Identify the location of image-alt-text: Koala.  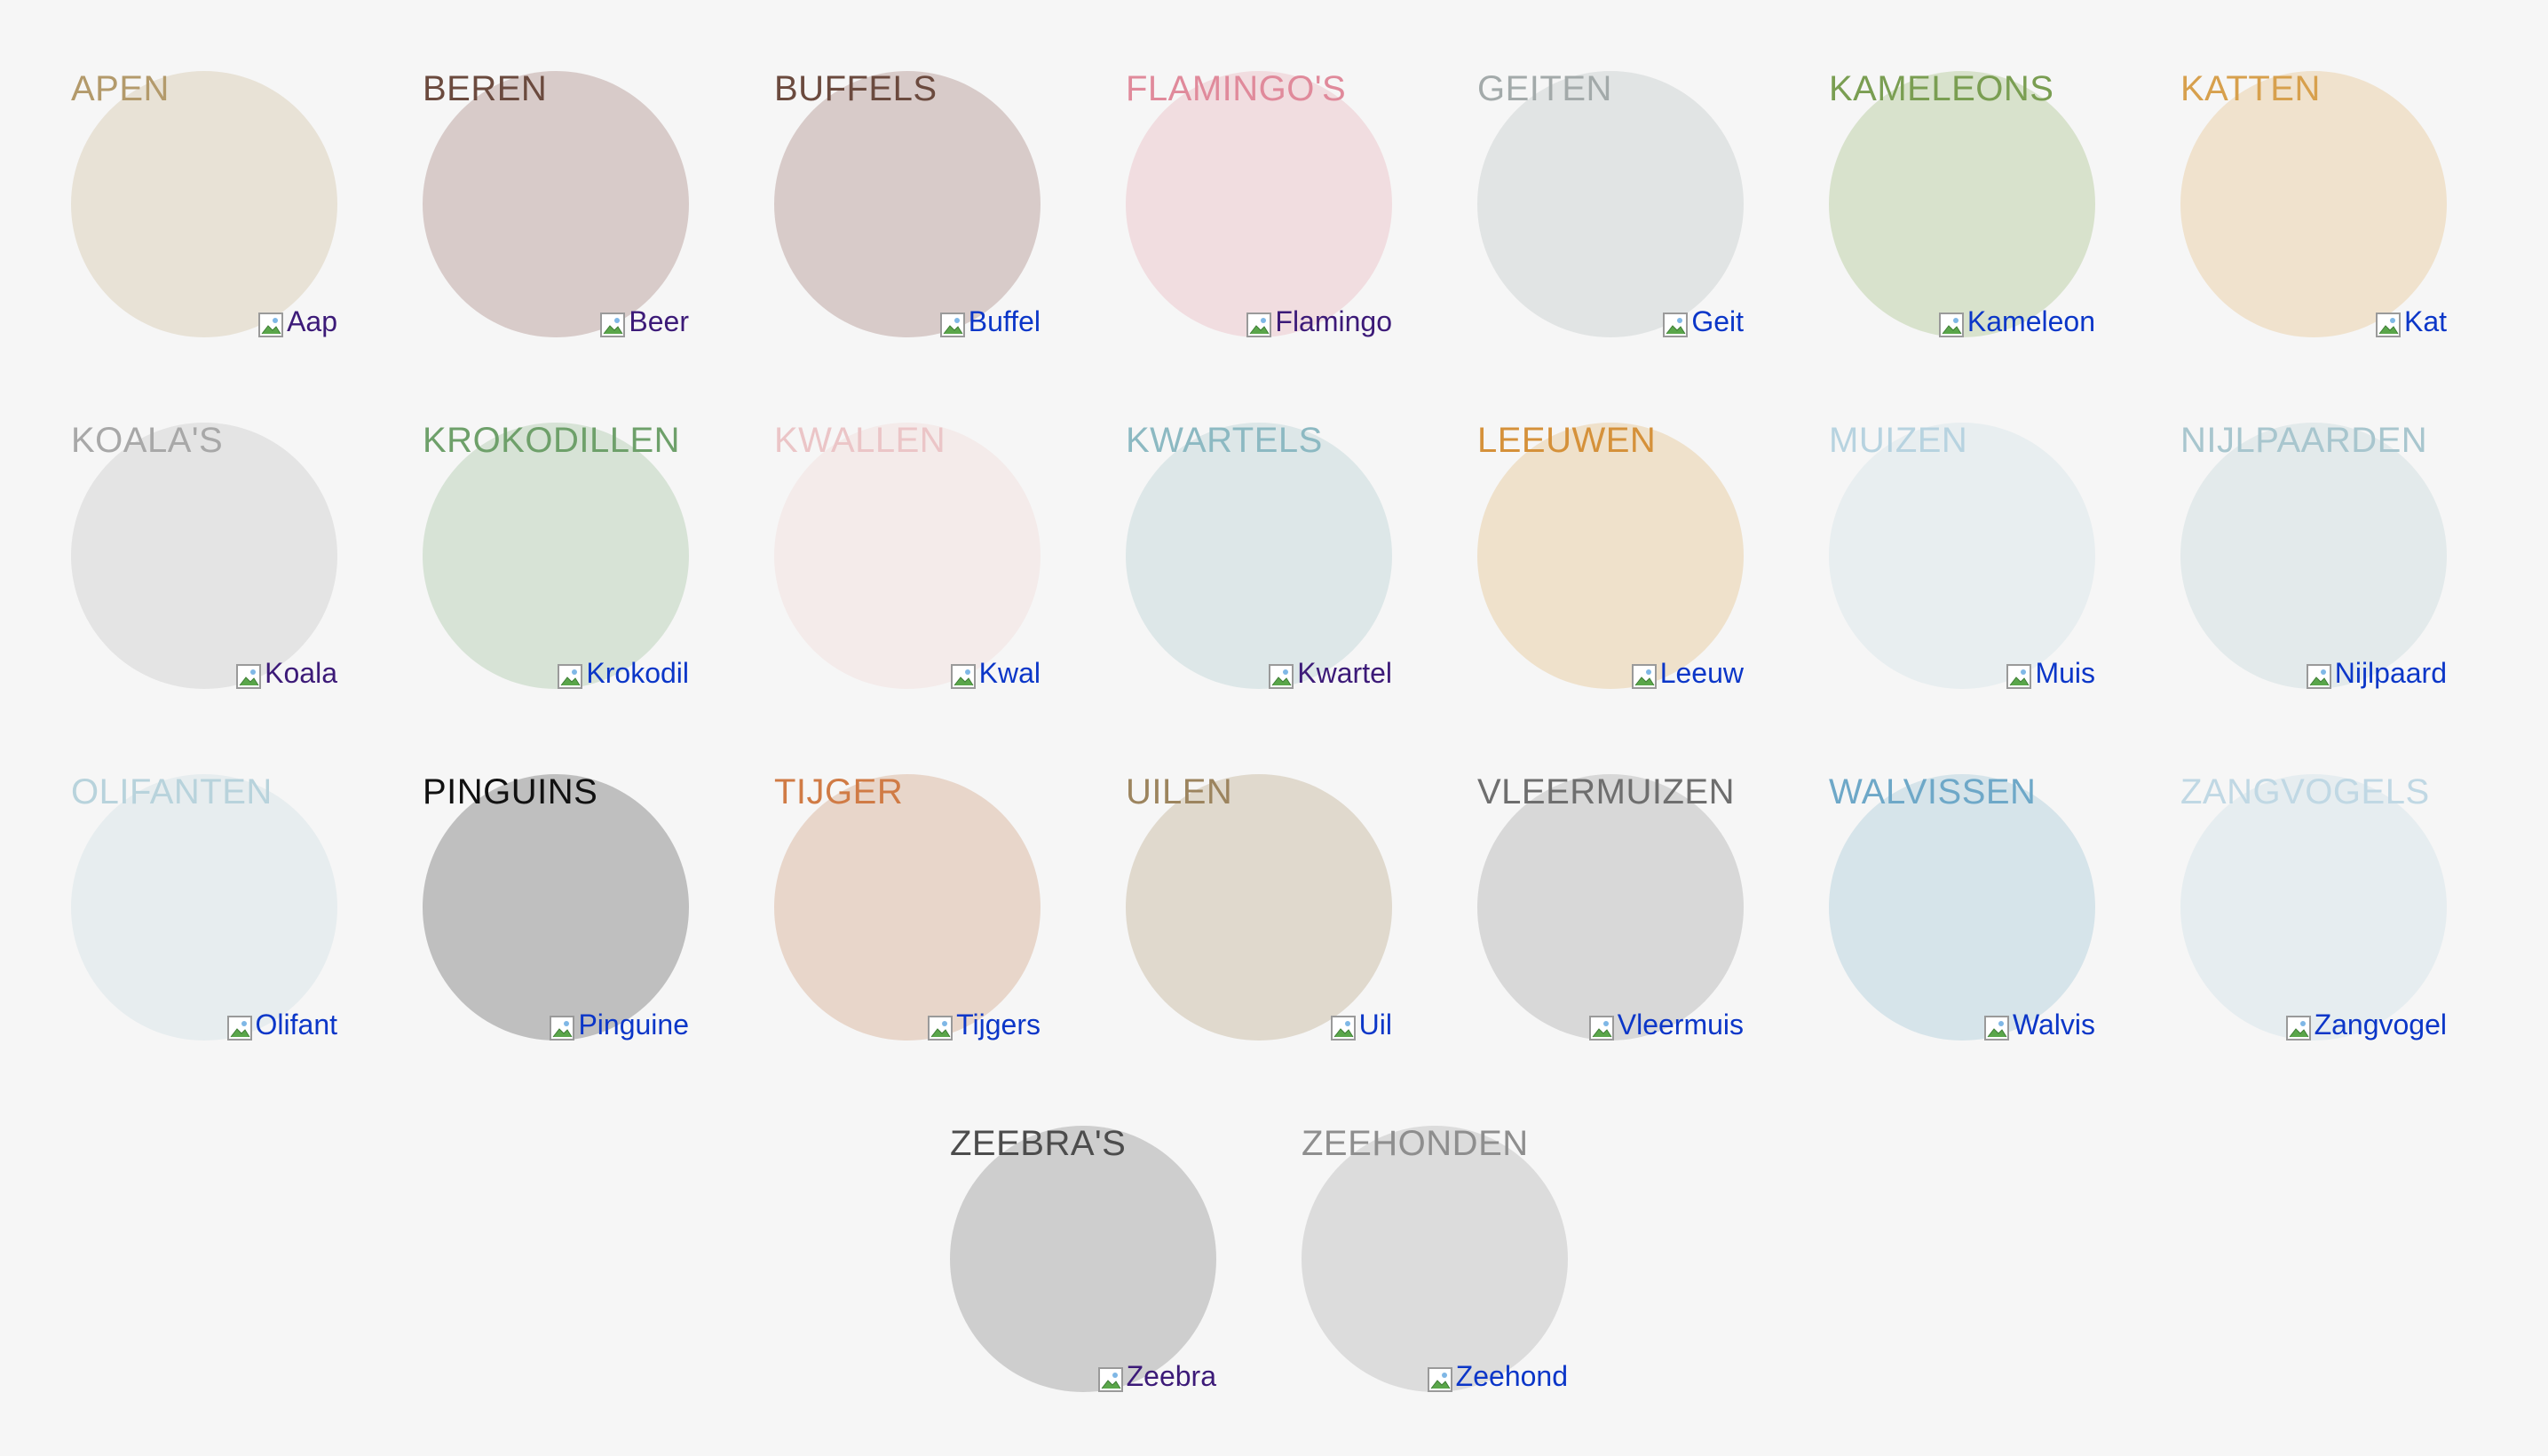
(301, 673).